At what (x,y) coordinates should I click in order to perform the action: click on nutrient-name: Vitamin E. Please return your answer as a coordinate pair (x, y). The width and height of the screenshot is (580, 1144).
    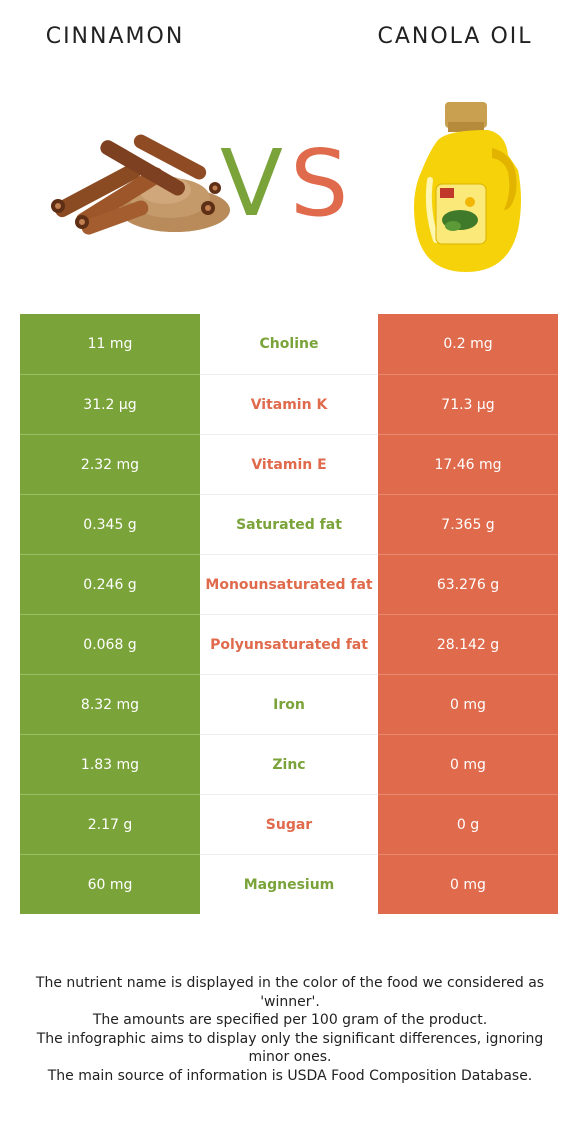
    Looking at the image, I should click on (289, 464).